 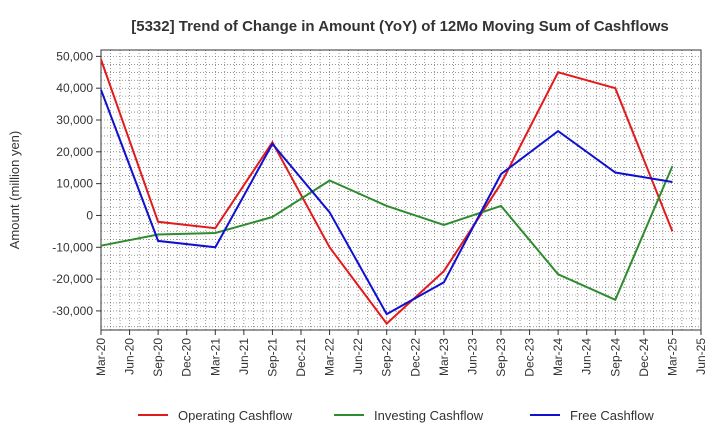 I want to click on x-tick-label: Mar-20, so click(x=101, y=357).